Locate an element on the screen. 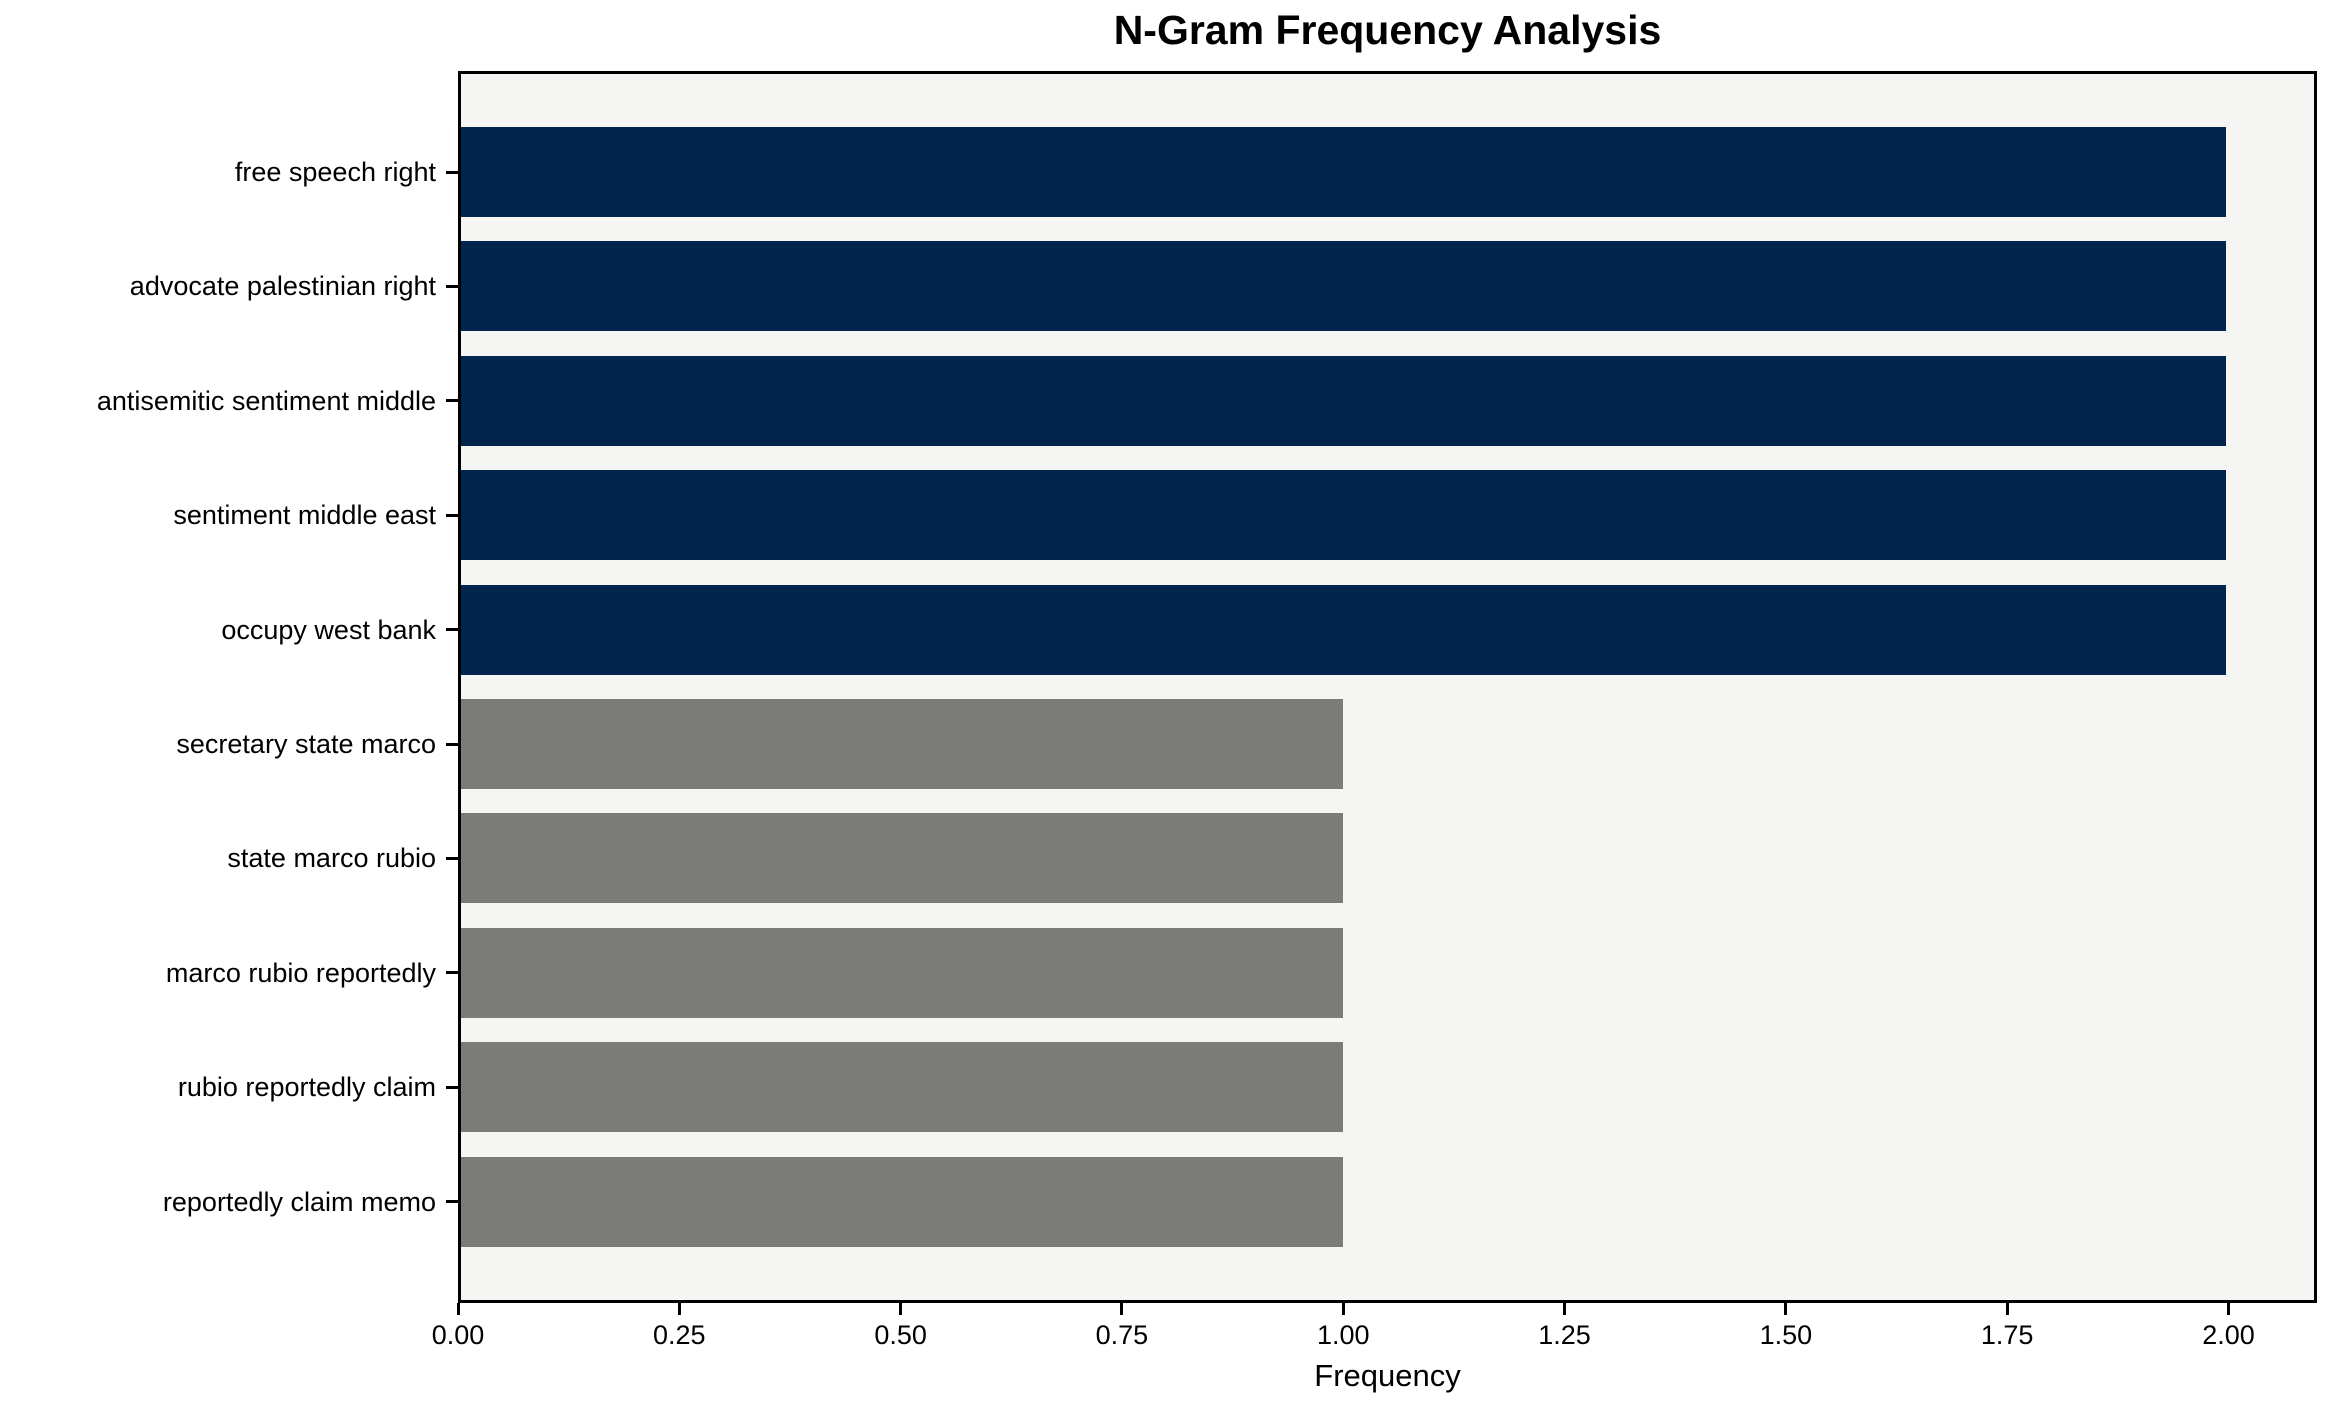 The width and height of the screenshot is (2337, 1414). bar-state-marco-rubio is located at coordinates (902, 858).